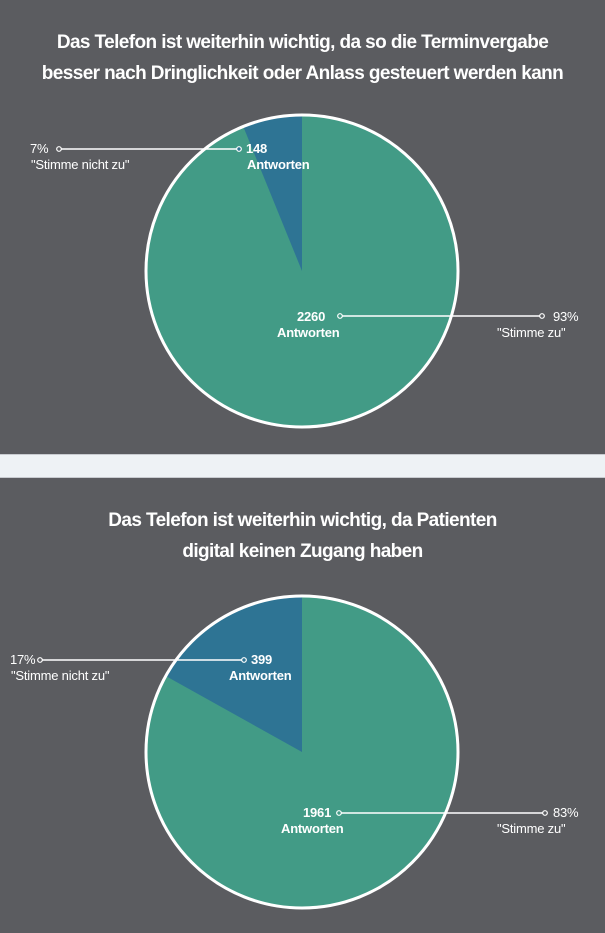 This screenshot has height=933, width=605. Describe the element at coordinates (317, 812) in the screenshot. I see `count-agree-2: 1961` at that location.